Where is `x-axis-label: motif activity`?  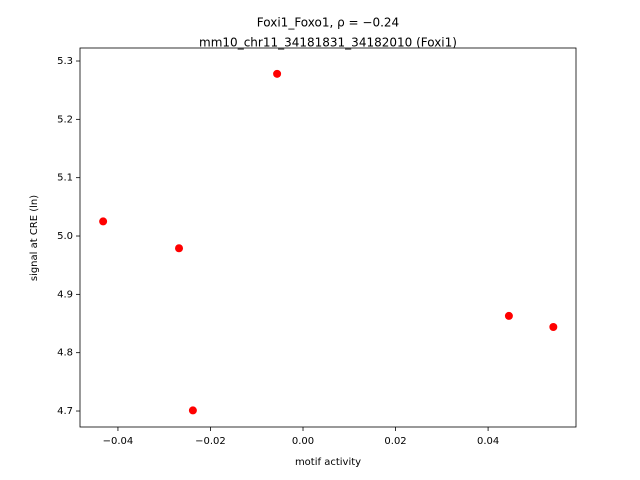
x-axis-label: motif activity is located at coordinates (328, 462).